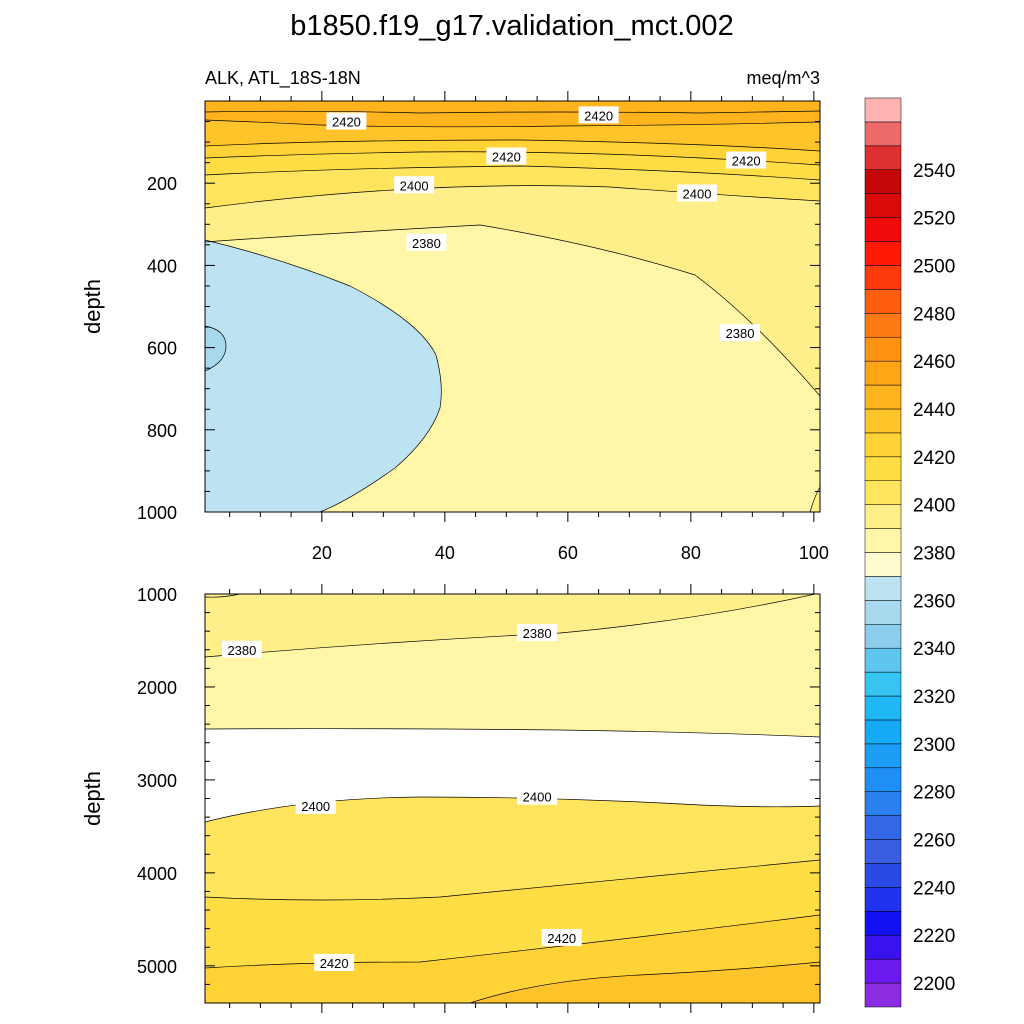 Image resolution: width=1024 pixels, height=1024 pixels. Describe the element at coordinates (934, 458) in the screenshot. I see `colorbar-label: 2420` at that location.